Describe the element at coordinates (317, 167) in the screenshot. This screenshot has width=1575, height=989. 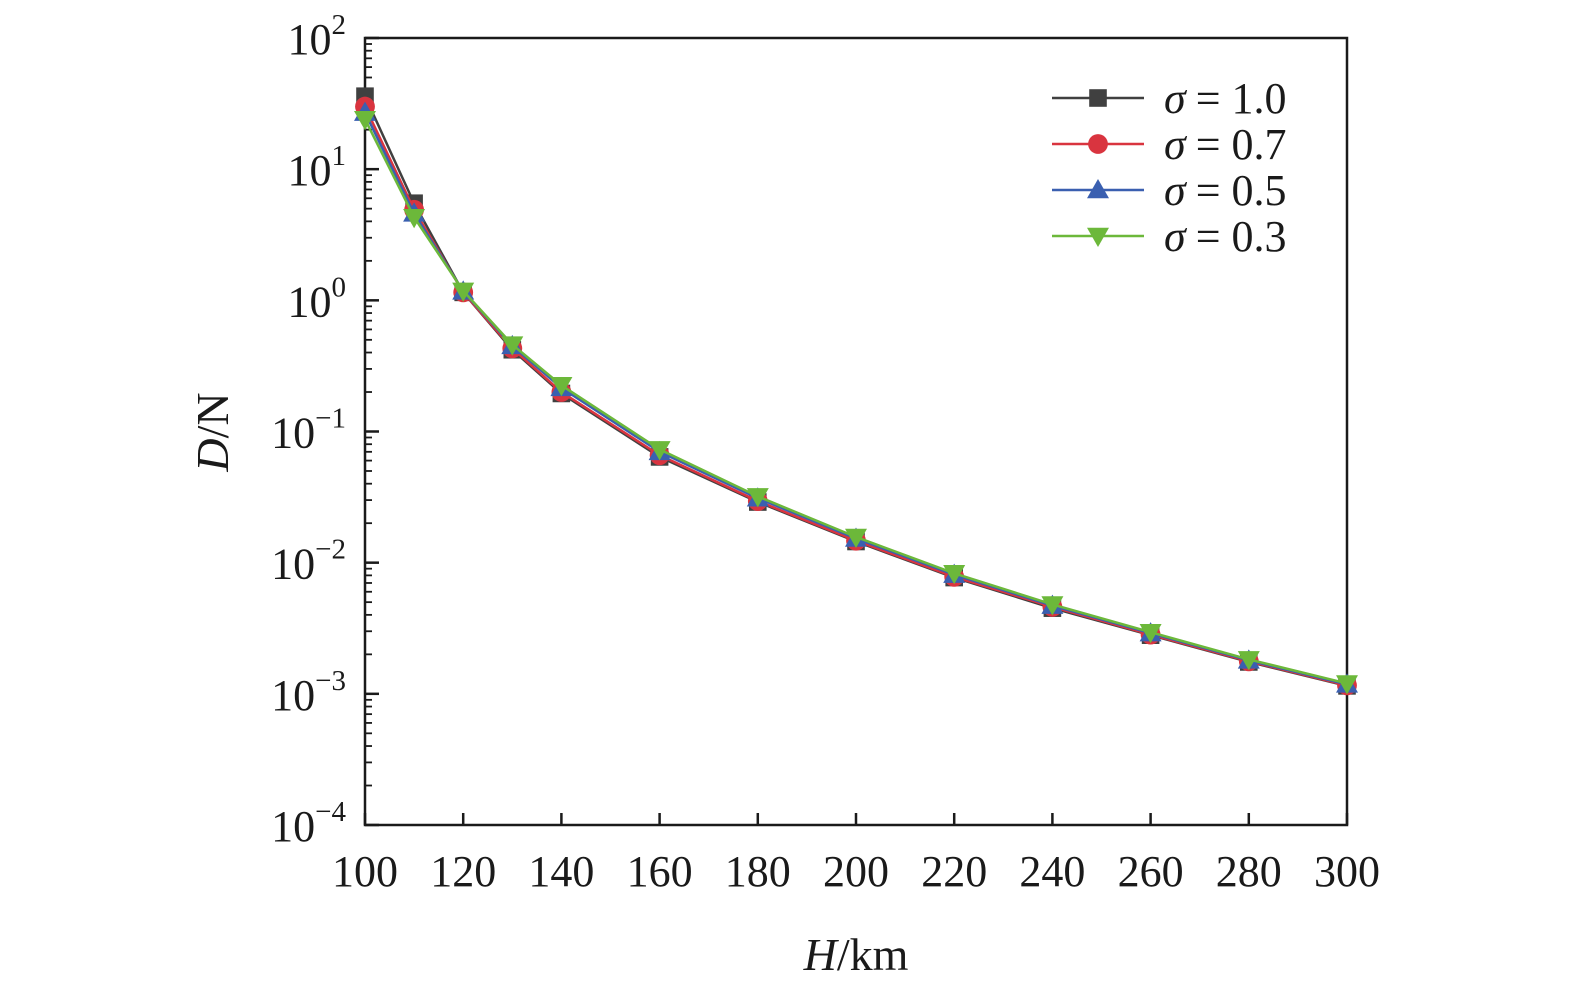
I see `y-tick-label: 10¹` at that location.